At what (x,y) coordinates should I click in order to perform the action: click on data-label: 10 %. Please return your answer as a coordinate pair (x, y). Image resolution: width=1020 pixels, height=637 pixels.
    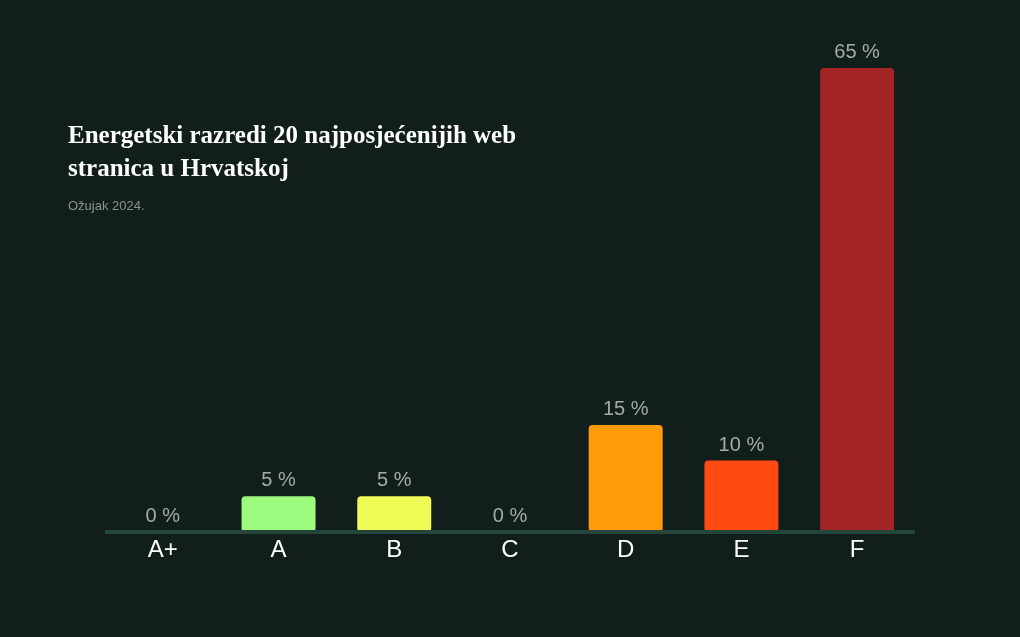
    Looking at the image, I should click on (741, 443).